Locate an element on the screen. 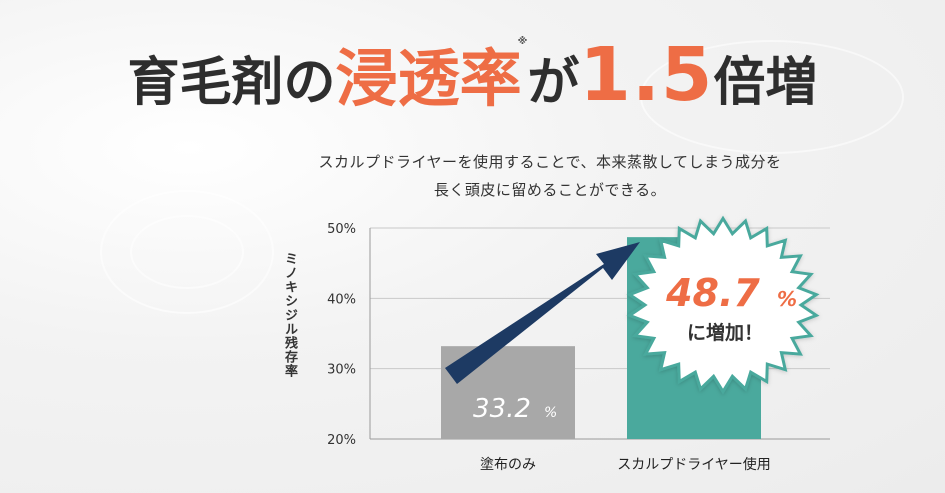 Image resolution: width=945 pixels, height=493 pixels. y-axis-label: ミノキシジル残存率 is located at coordinates (289, 315).